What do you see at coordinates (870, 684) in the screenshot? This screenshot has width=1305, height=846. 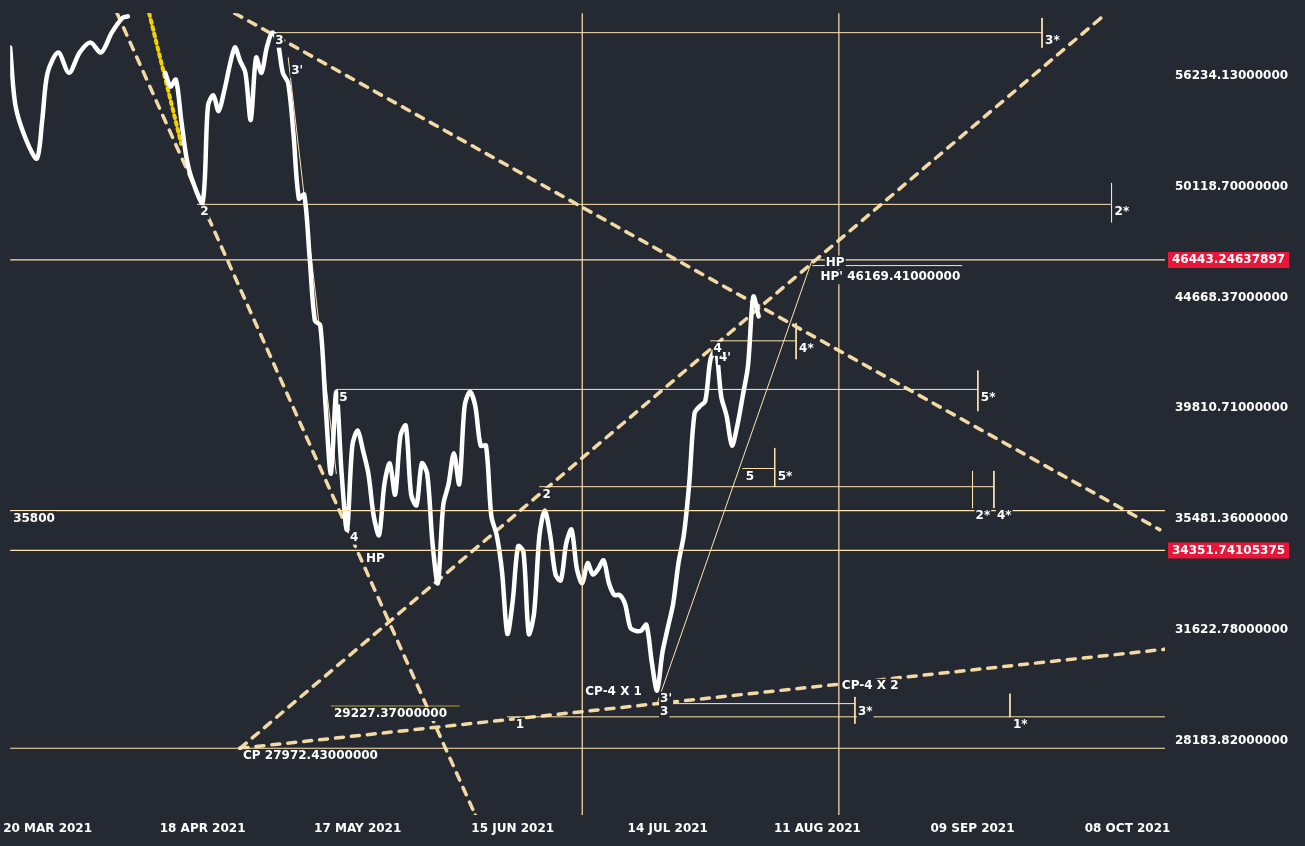 I see `annotation: CP-4 X 2` at bounding box center [870, 684].